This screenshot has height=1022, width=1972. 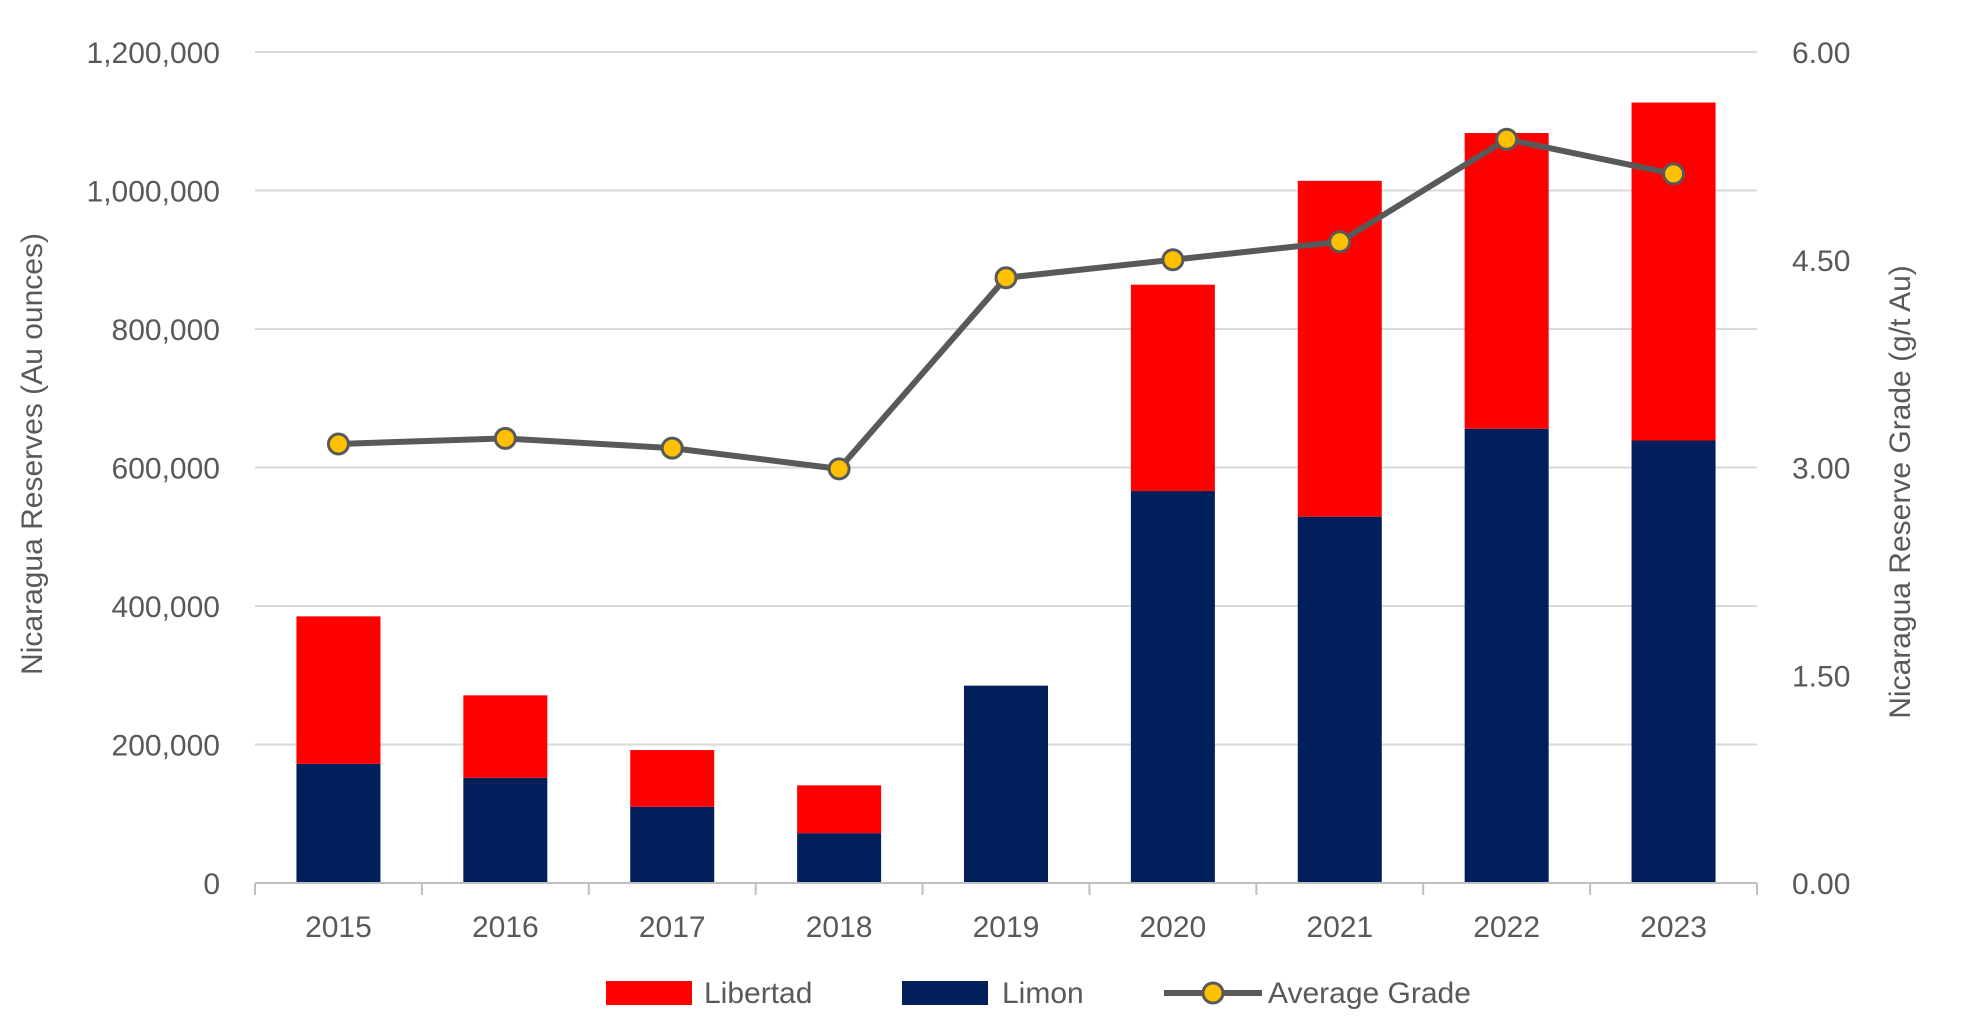 I want to click on bar-limon-2020, so click(x=1172, y=687).